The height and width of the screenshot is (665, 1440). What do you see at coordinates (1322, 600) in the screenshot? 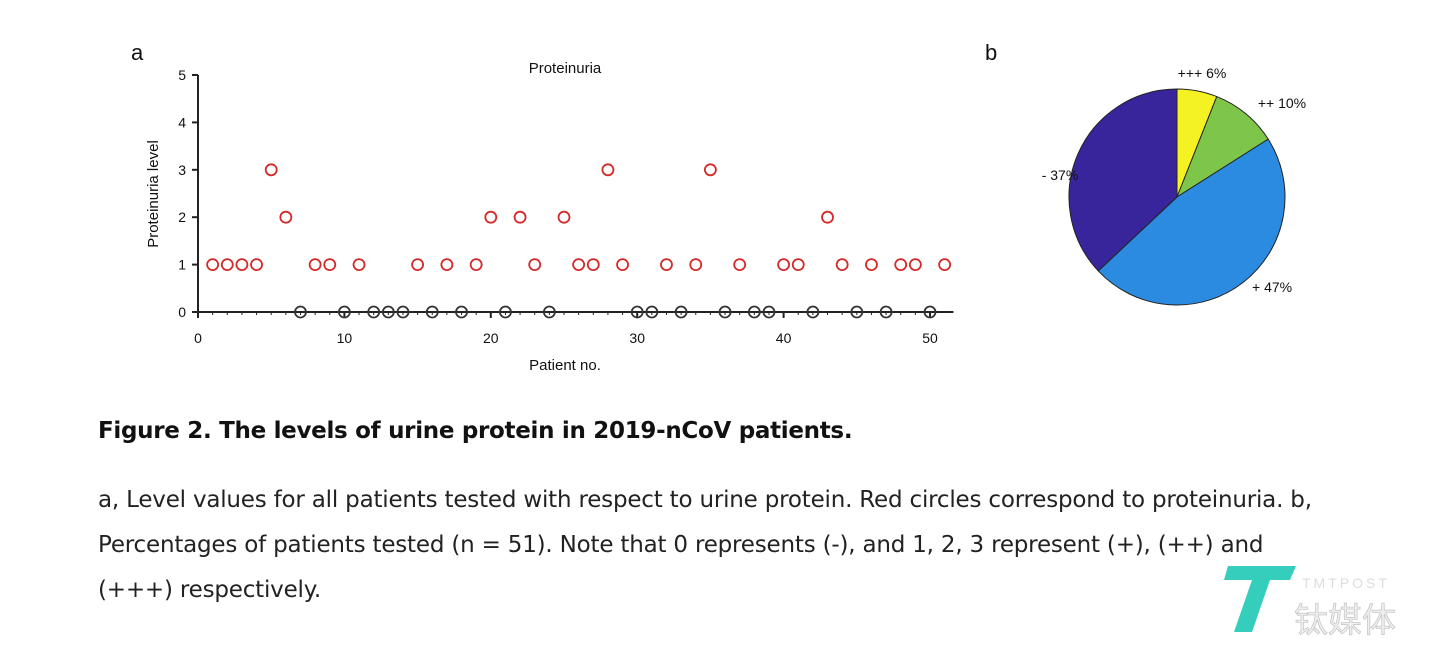
I see `watermark-logo: TMTPOST 钛媒体` at bounding box center [1322, 600].